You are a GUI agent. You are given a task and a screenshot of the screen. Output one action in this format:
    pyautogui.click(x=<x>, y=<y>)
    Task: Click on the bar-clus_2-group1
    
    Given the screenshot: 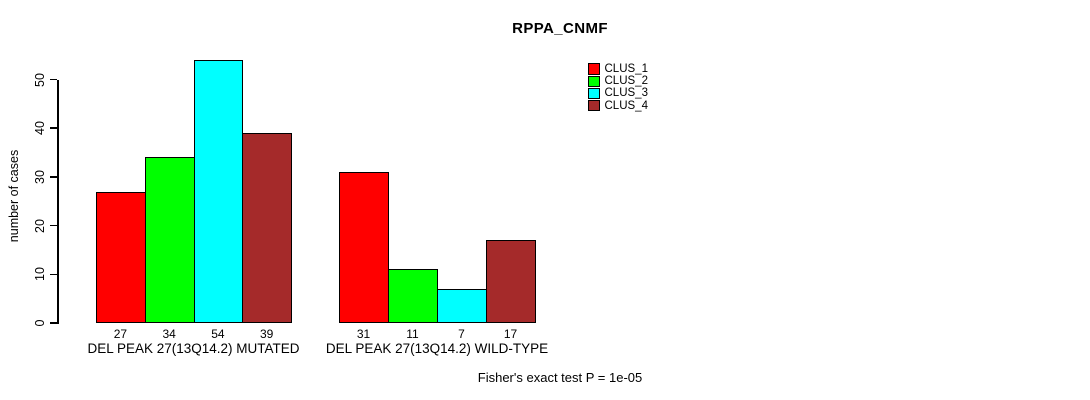 What is the action you would take?
    pyautogui.click(x=169, y=240)
    